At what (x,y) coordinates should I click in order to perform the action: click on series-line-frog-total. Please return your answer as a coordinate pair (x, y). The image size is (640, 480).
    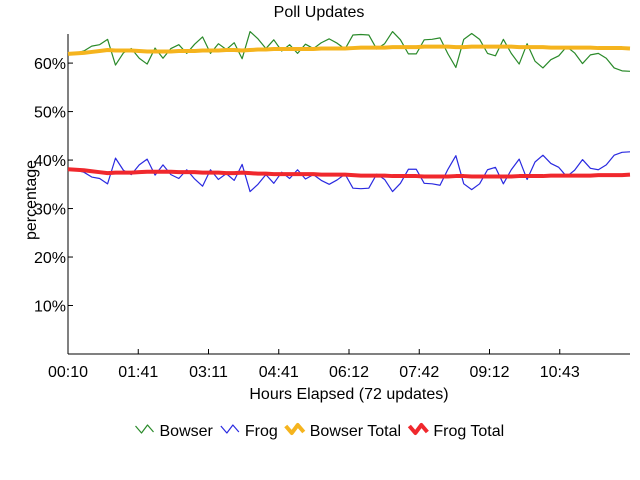
    Looking at the image, I should click on (349, 173).